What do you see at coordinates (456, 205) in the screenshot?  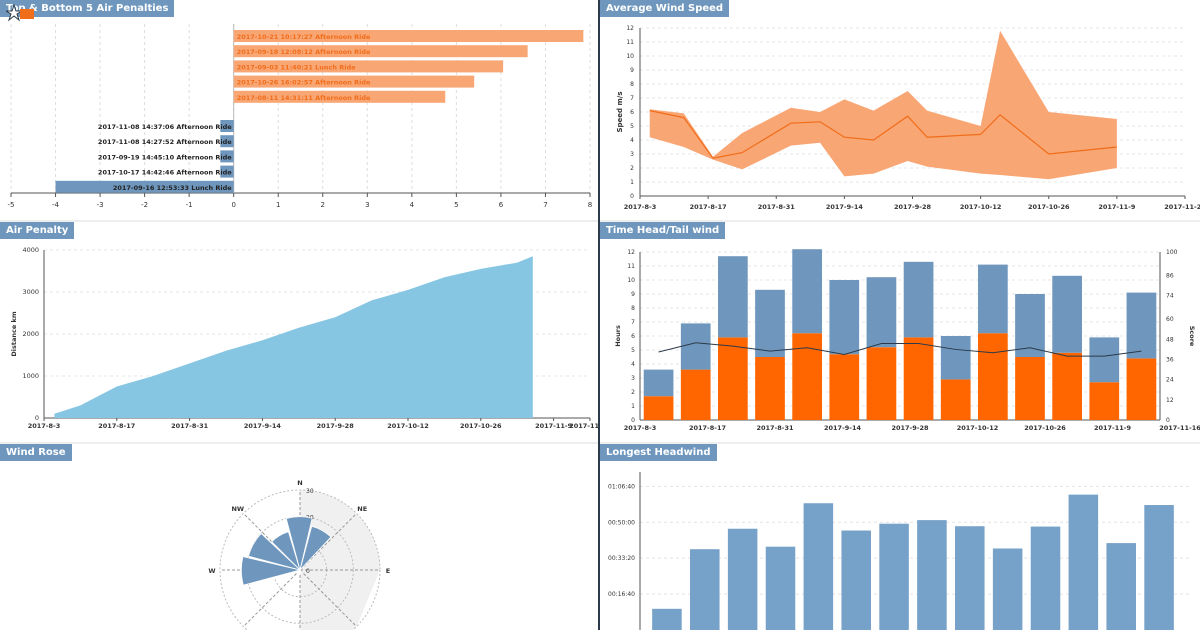 I see `x-tick-label: 5` at bounding box center [456, 205].